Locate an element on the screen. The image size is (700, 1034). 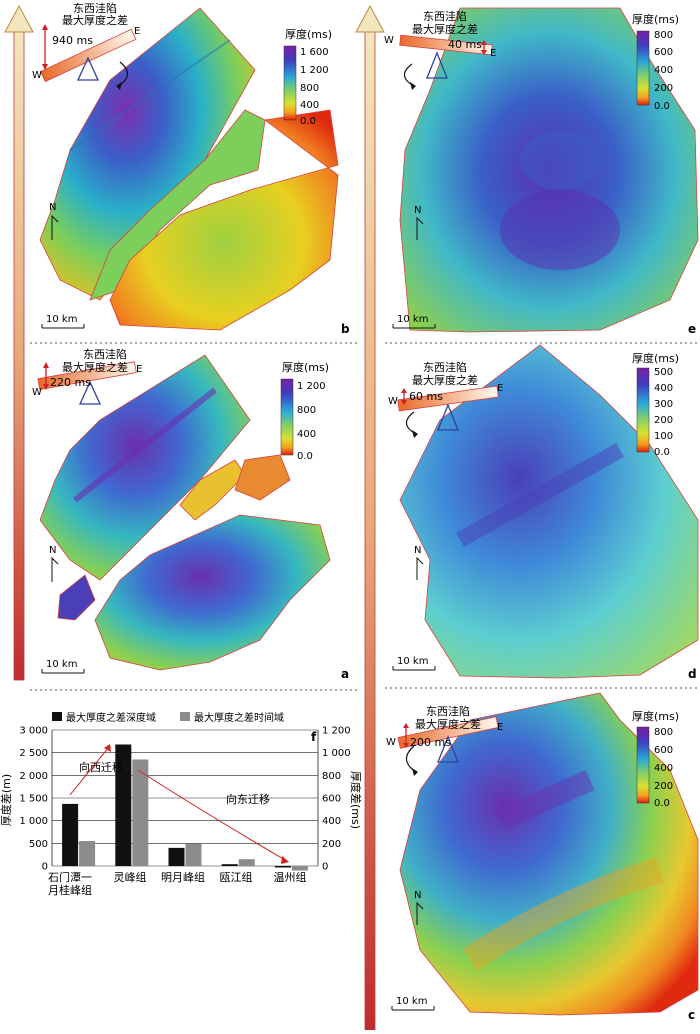
chart-ytick-left: 2 000 is located at coordinates (33, 776).